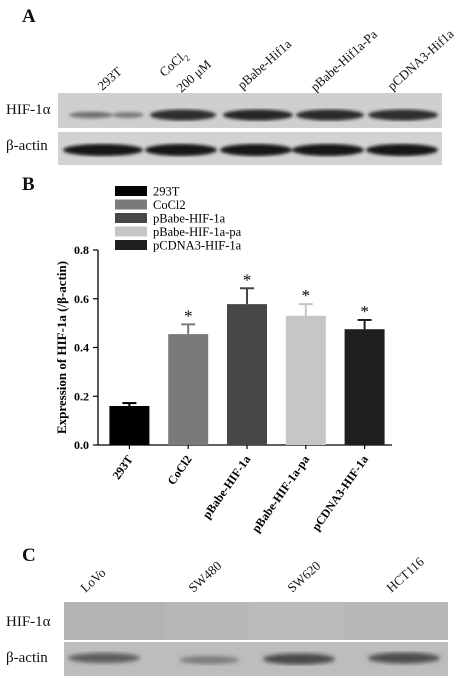 Image resolution: width=474 pixels, height=684 pixels. What do you see at coordinates (256, 621) in the screenshot?
I see `blot-c-row1` at bounding box center [256, 621].